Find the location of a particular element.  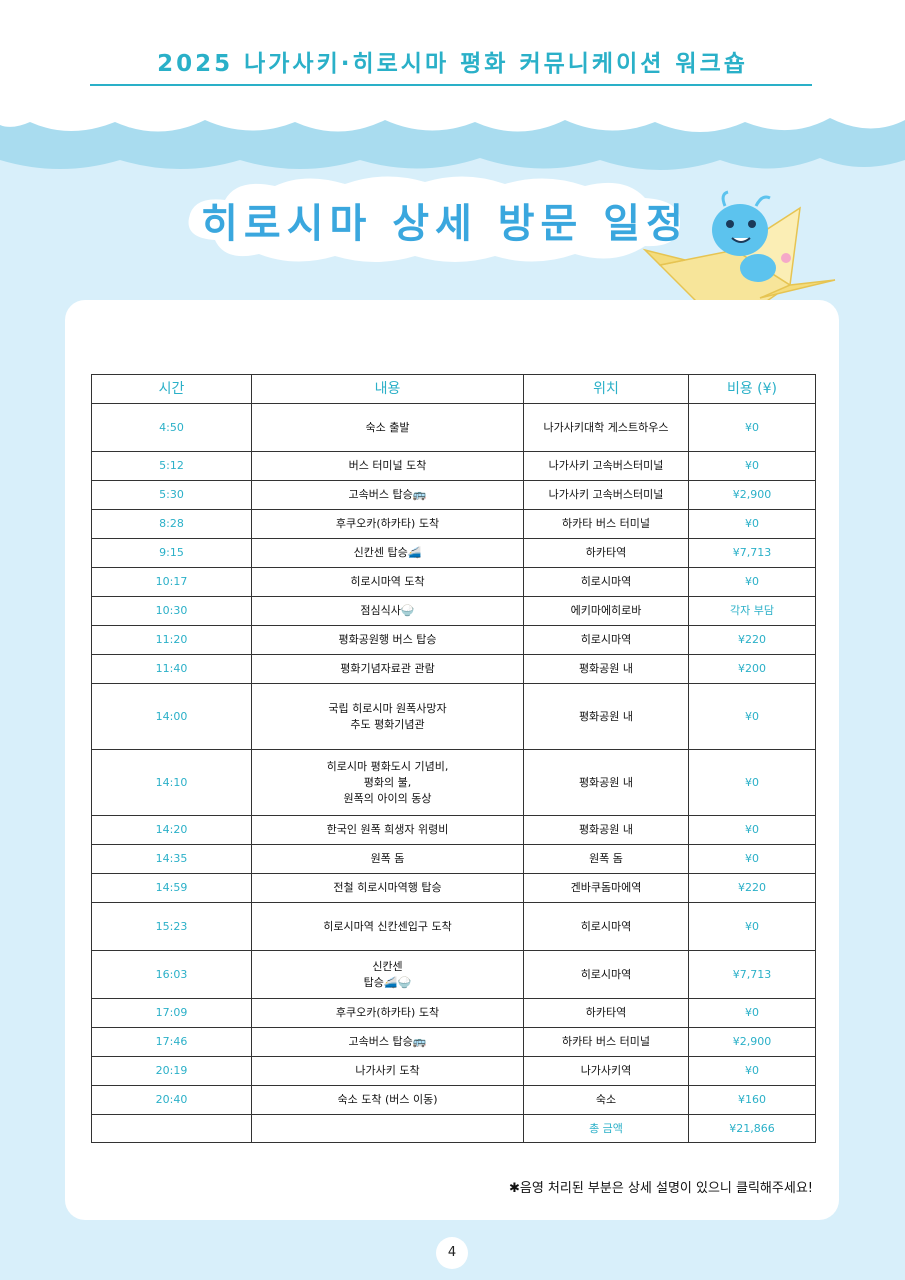

total-value: ¥21,866 is located at coordinates (752, 1128).